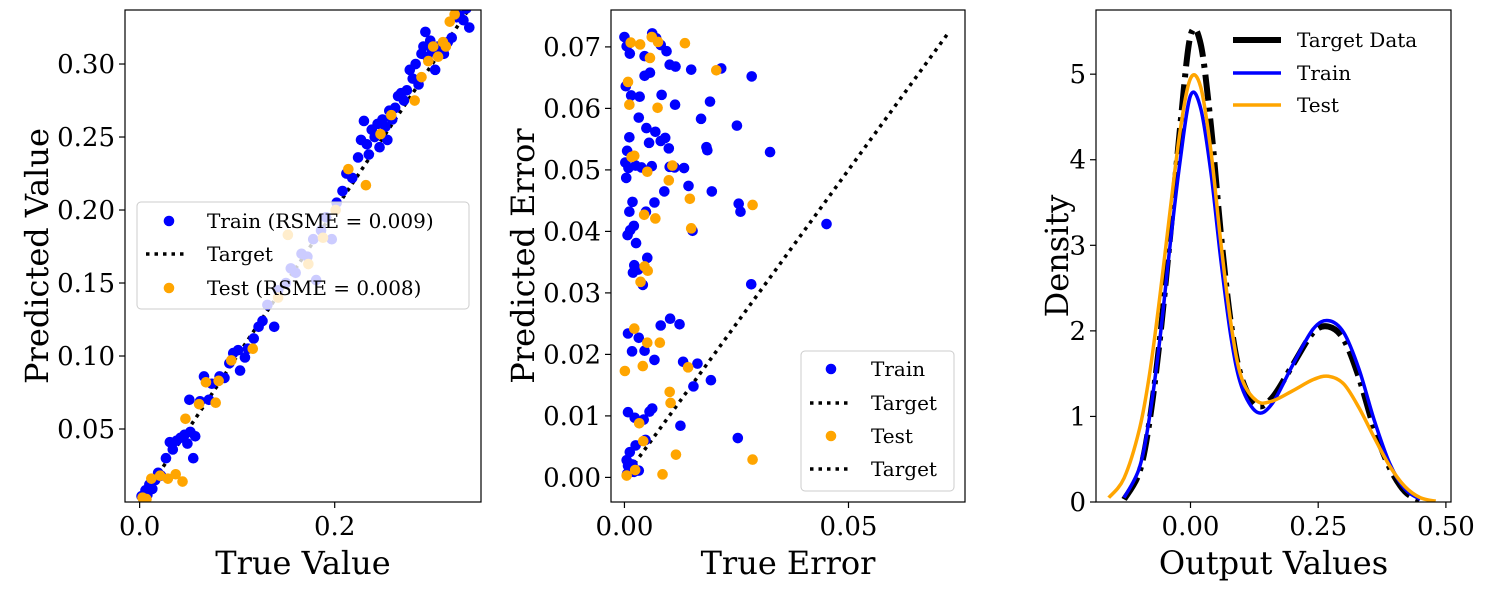  Describe the element at coordinates (572, 294) in the screenshot. I see `y-tick-label: 0.03` at that location.